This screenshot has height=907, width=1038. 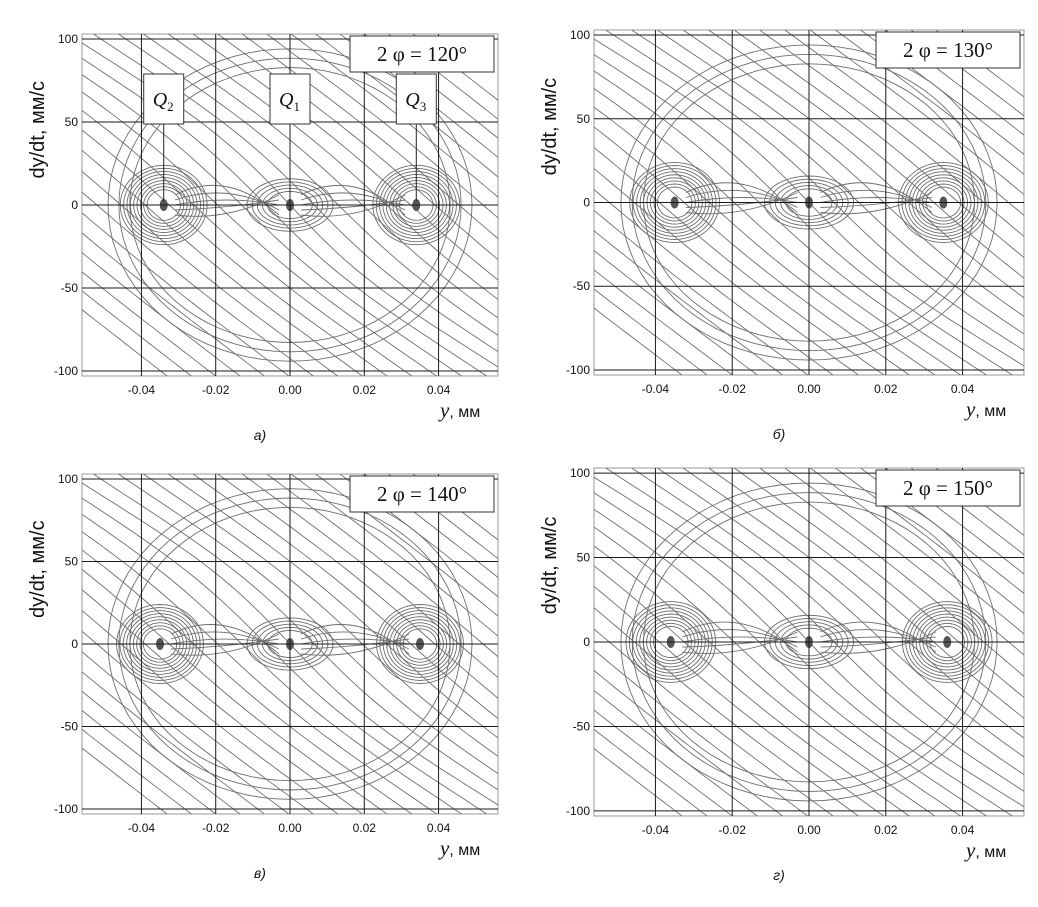 I want to click on panel-caption: в), so click(x=260, y=873).